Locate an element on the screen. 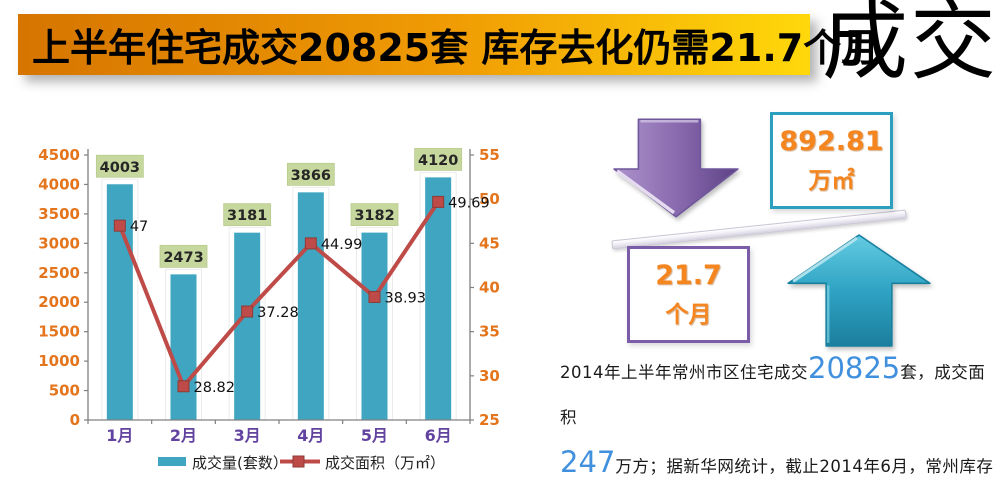 Image resolution: width=1000 pixels, height=484 pixels. summary-highlight-units: 20825 is located at coordinates (854, 368).